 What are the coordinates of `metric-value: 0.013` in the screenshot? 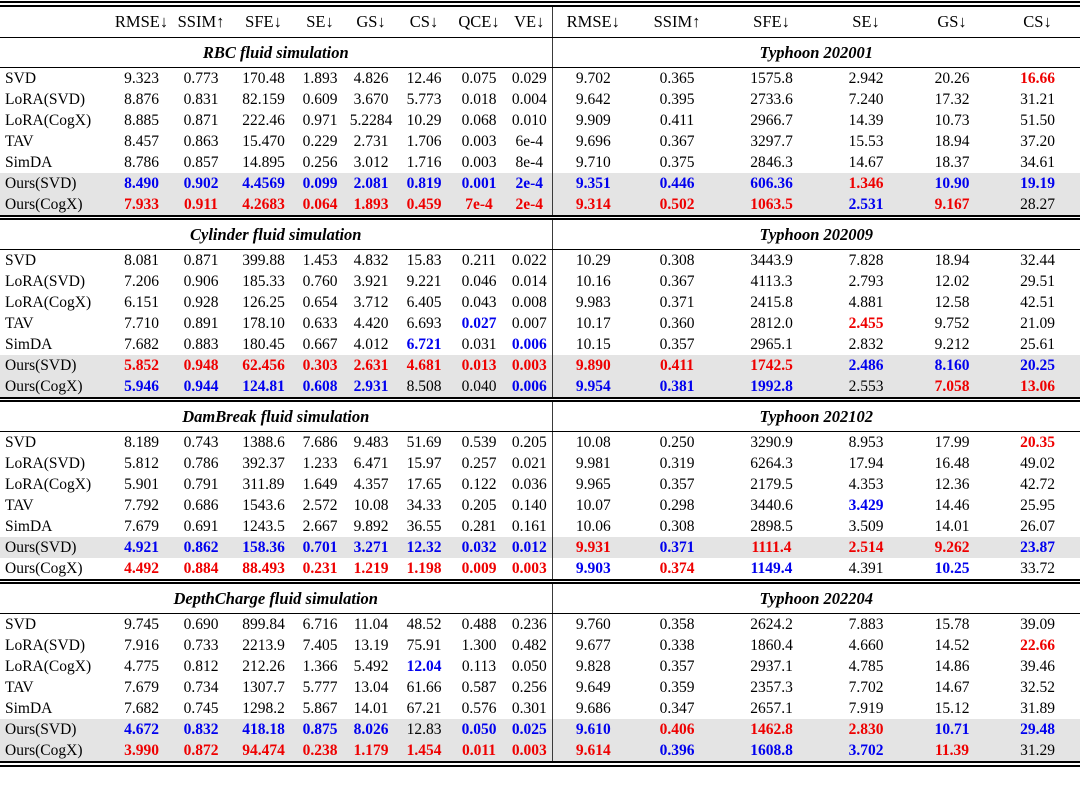 It's located at (479, 365).